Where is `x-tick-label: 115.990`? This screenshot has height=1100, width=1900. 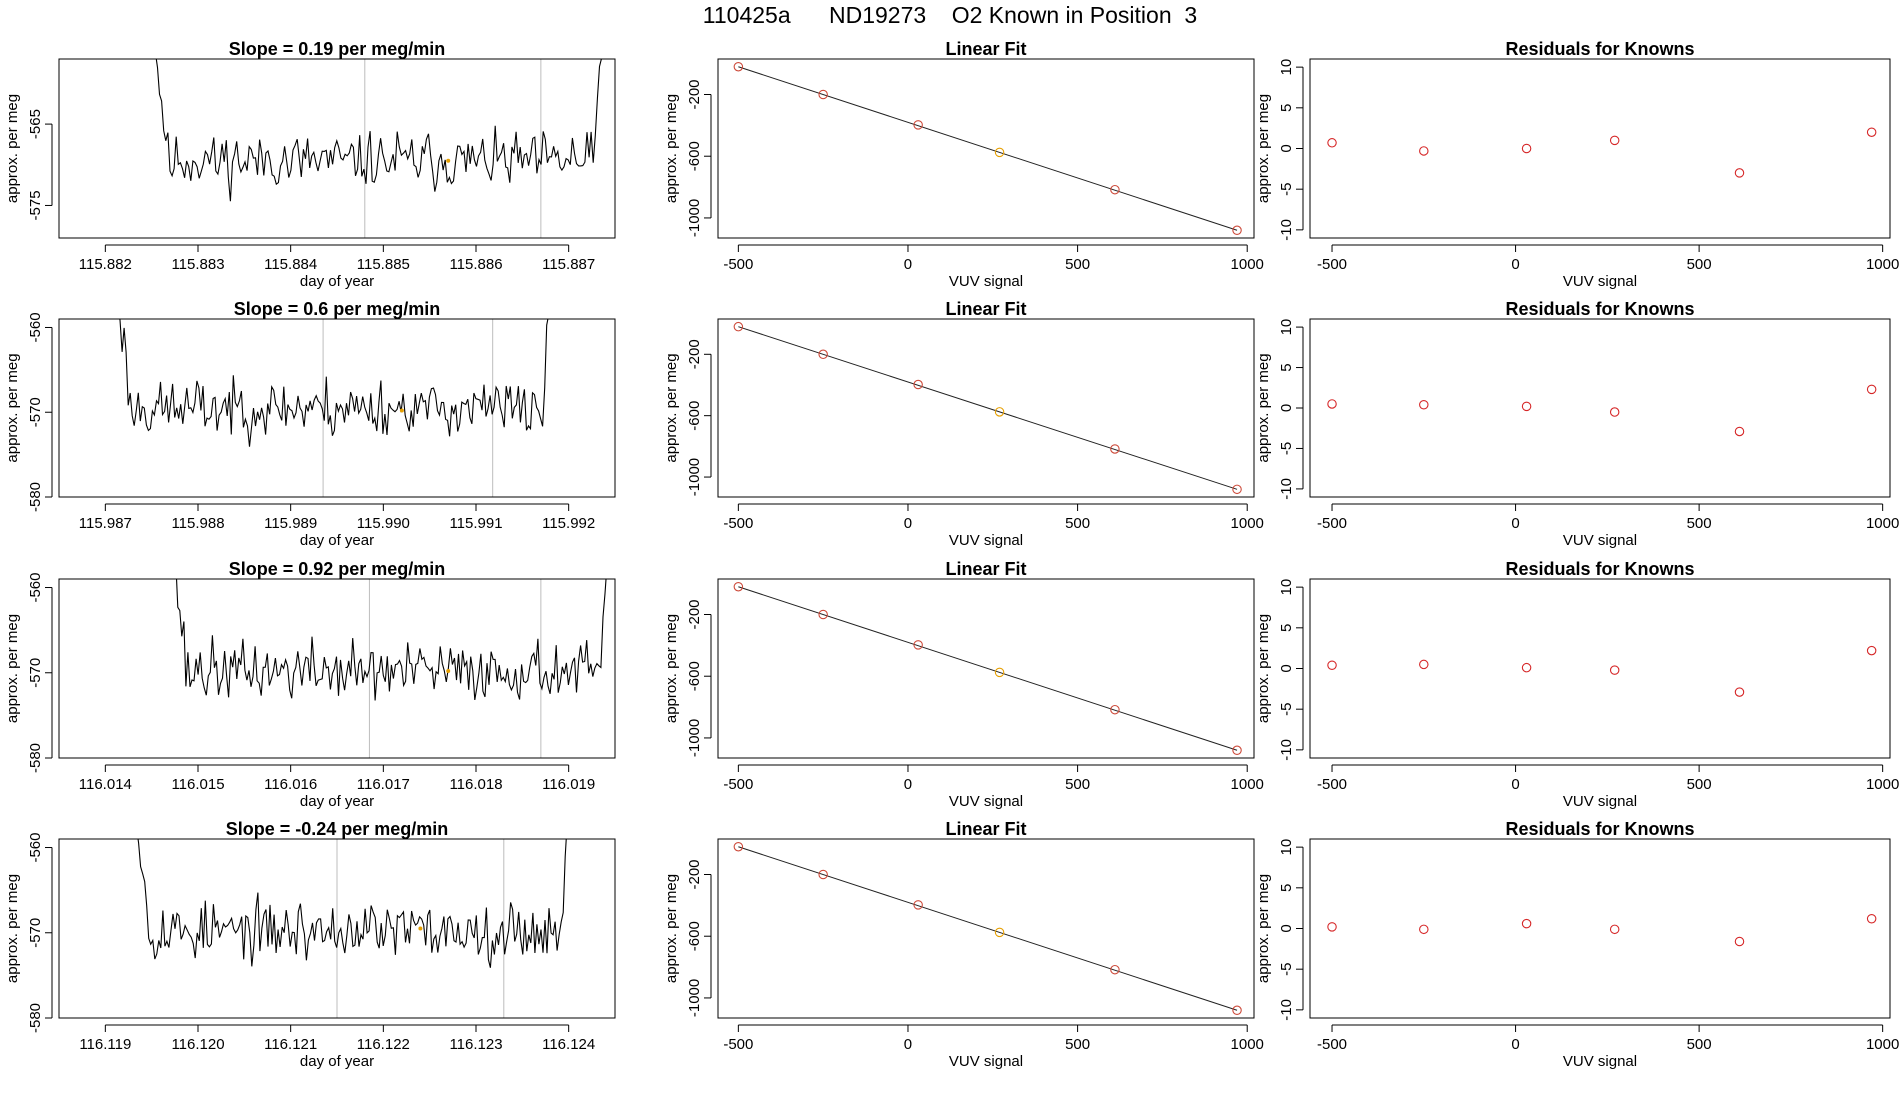 x-tick-label: 115.990 is located at coordinates (383, 523).